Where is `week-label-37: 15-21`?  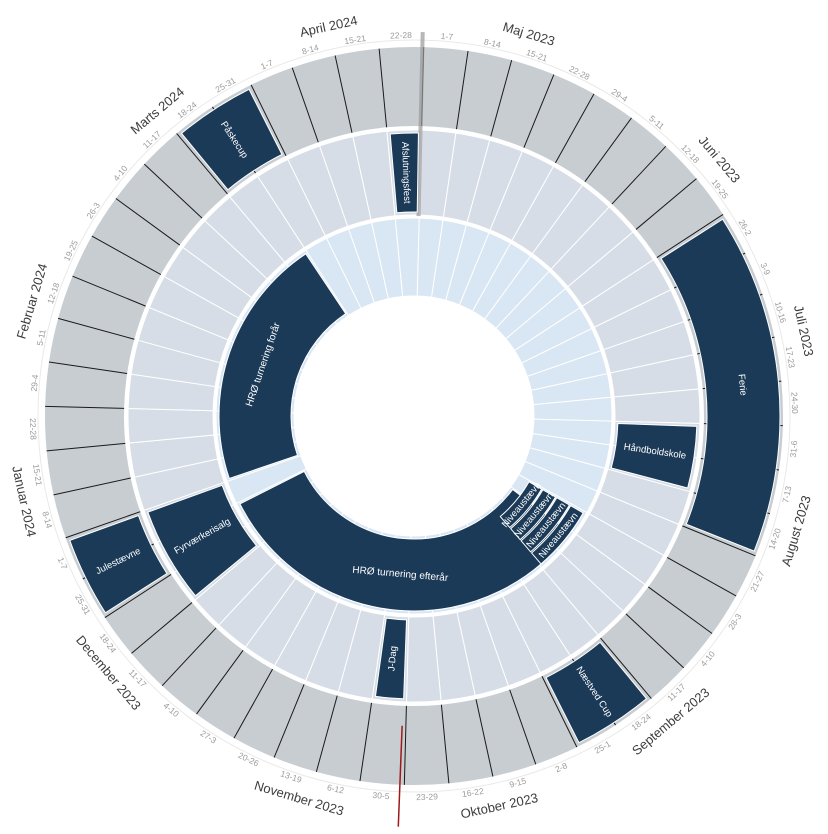 week-label-37: 15-21 is located at coordinates (37, 474).